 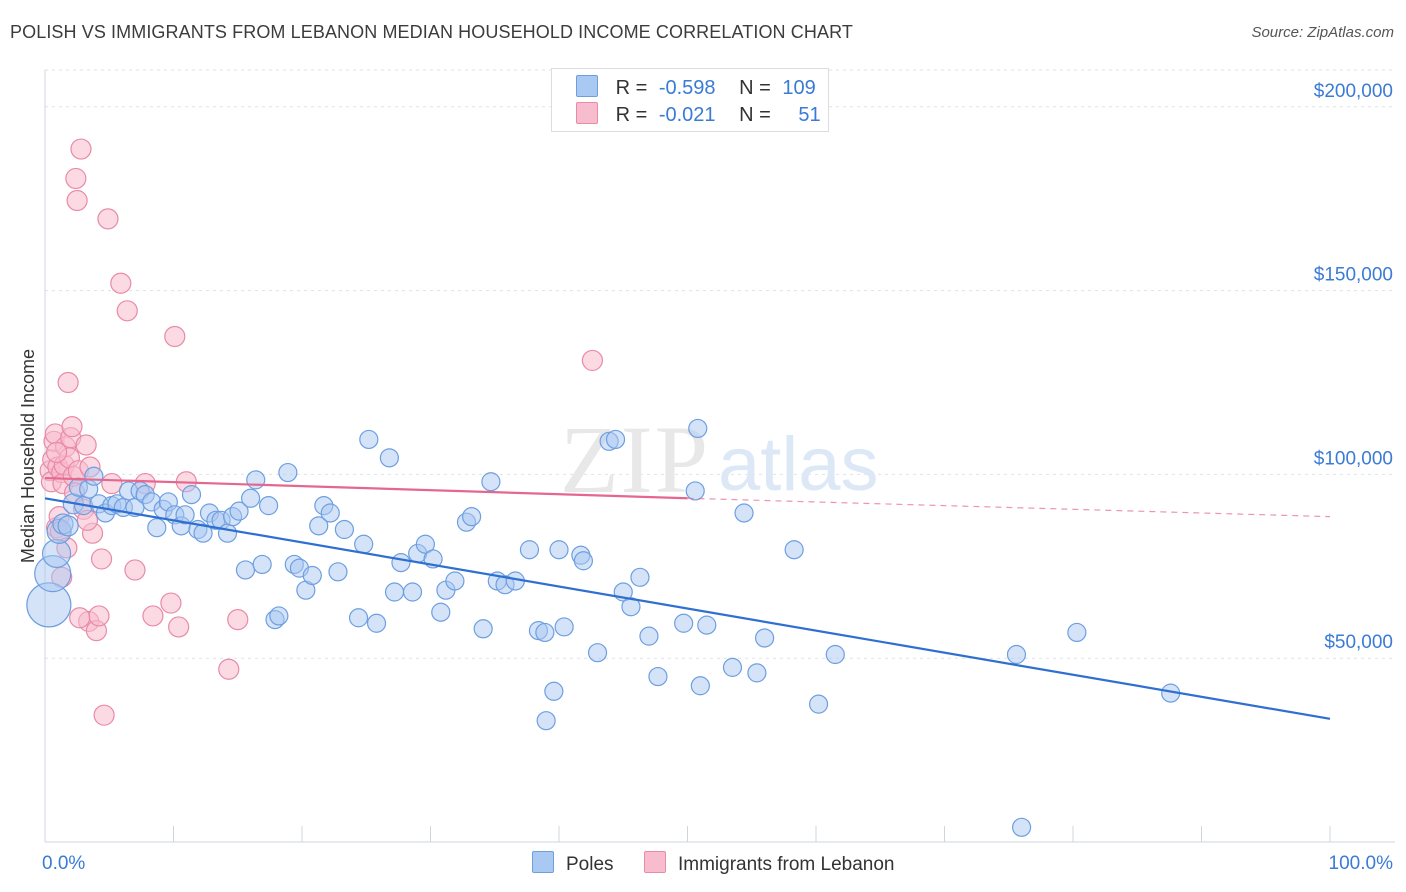 What do you see at coordinates (1361, 863) in the screenshot?
I see `x-tick-label-max: 100.0%` at bounding box center [1361, 863].